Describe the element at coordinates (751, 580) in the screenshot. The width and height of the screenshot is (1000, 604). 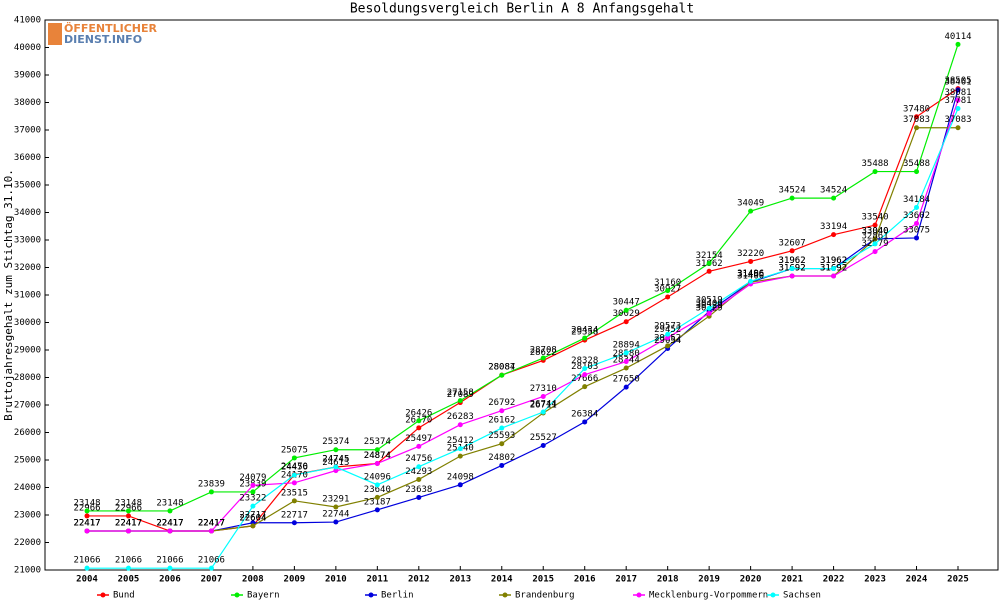
I see `x-tick-label: 2020` at that location.